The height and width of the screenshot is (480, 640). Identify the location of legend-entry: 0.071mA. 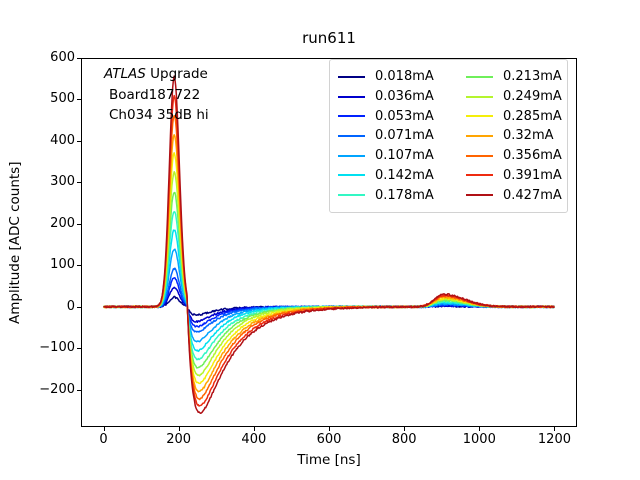
(399, 136).